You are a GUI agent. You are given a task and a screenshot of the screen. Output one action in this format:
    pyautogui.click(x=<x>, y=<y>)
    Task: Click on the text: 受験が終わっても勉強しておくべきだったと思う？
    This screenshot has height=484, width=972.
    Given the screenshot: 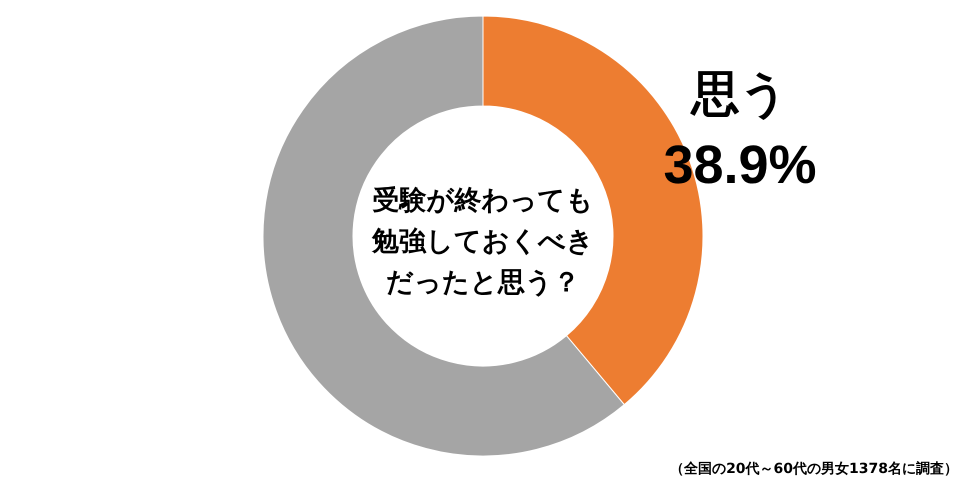 What is the action you would take?
    pyautogui.click(x=482, y=242)
    